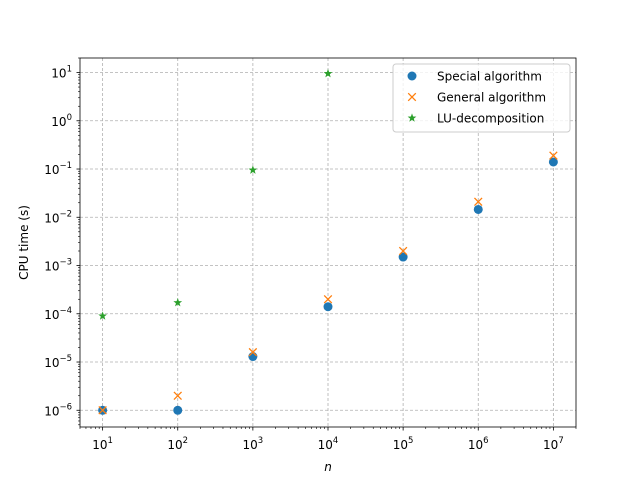 Image resolution: width=640 pixels, height=480 pixels. I want to click on y-tick-label: 10⁰, so click(61, 121).